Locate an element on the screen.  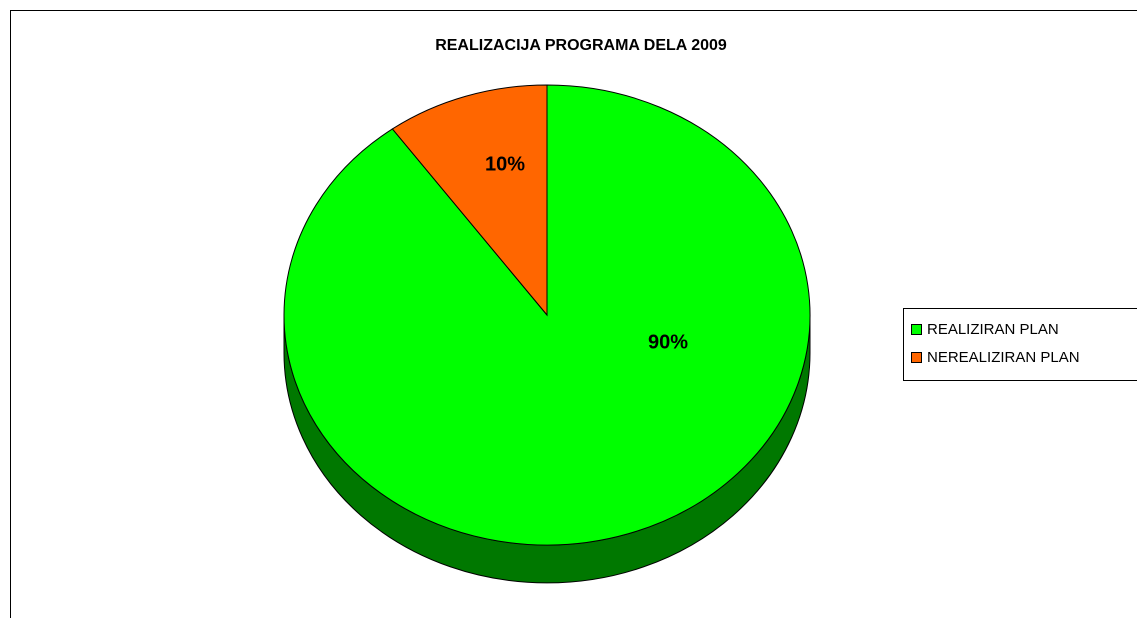
pie-slice is located at coordinates (469, 200).